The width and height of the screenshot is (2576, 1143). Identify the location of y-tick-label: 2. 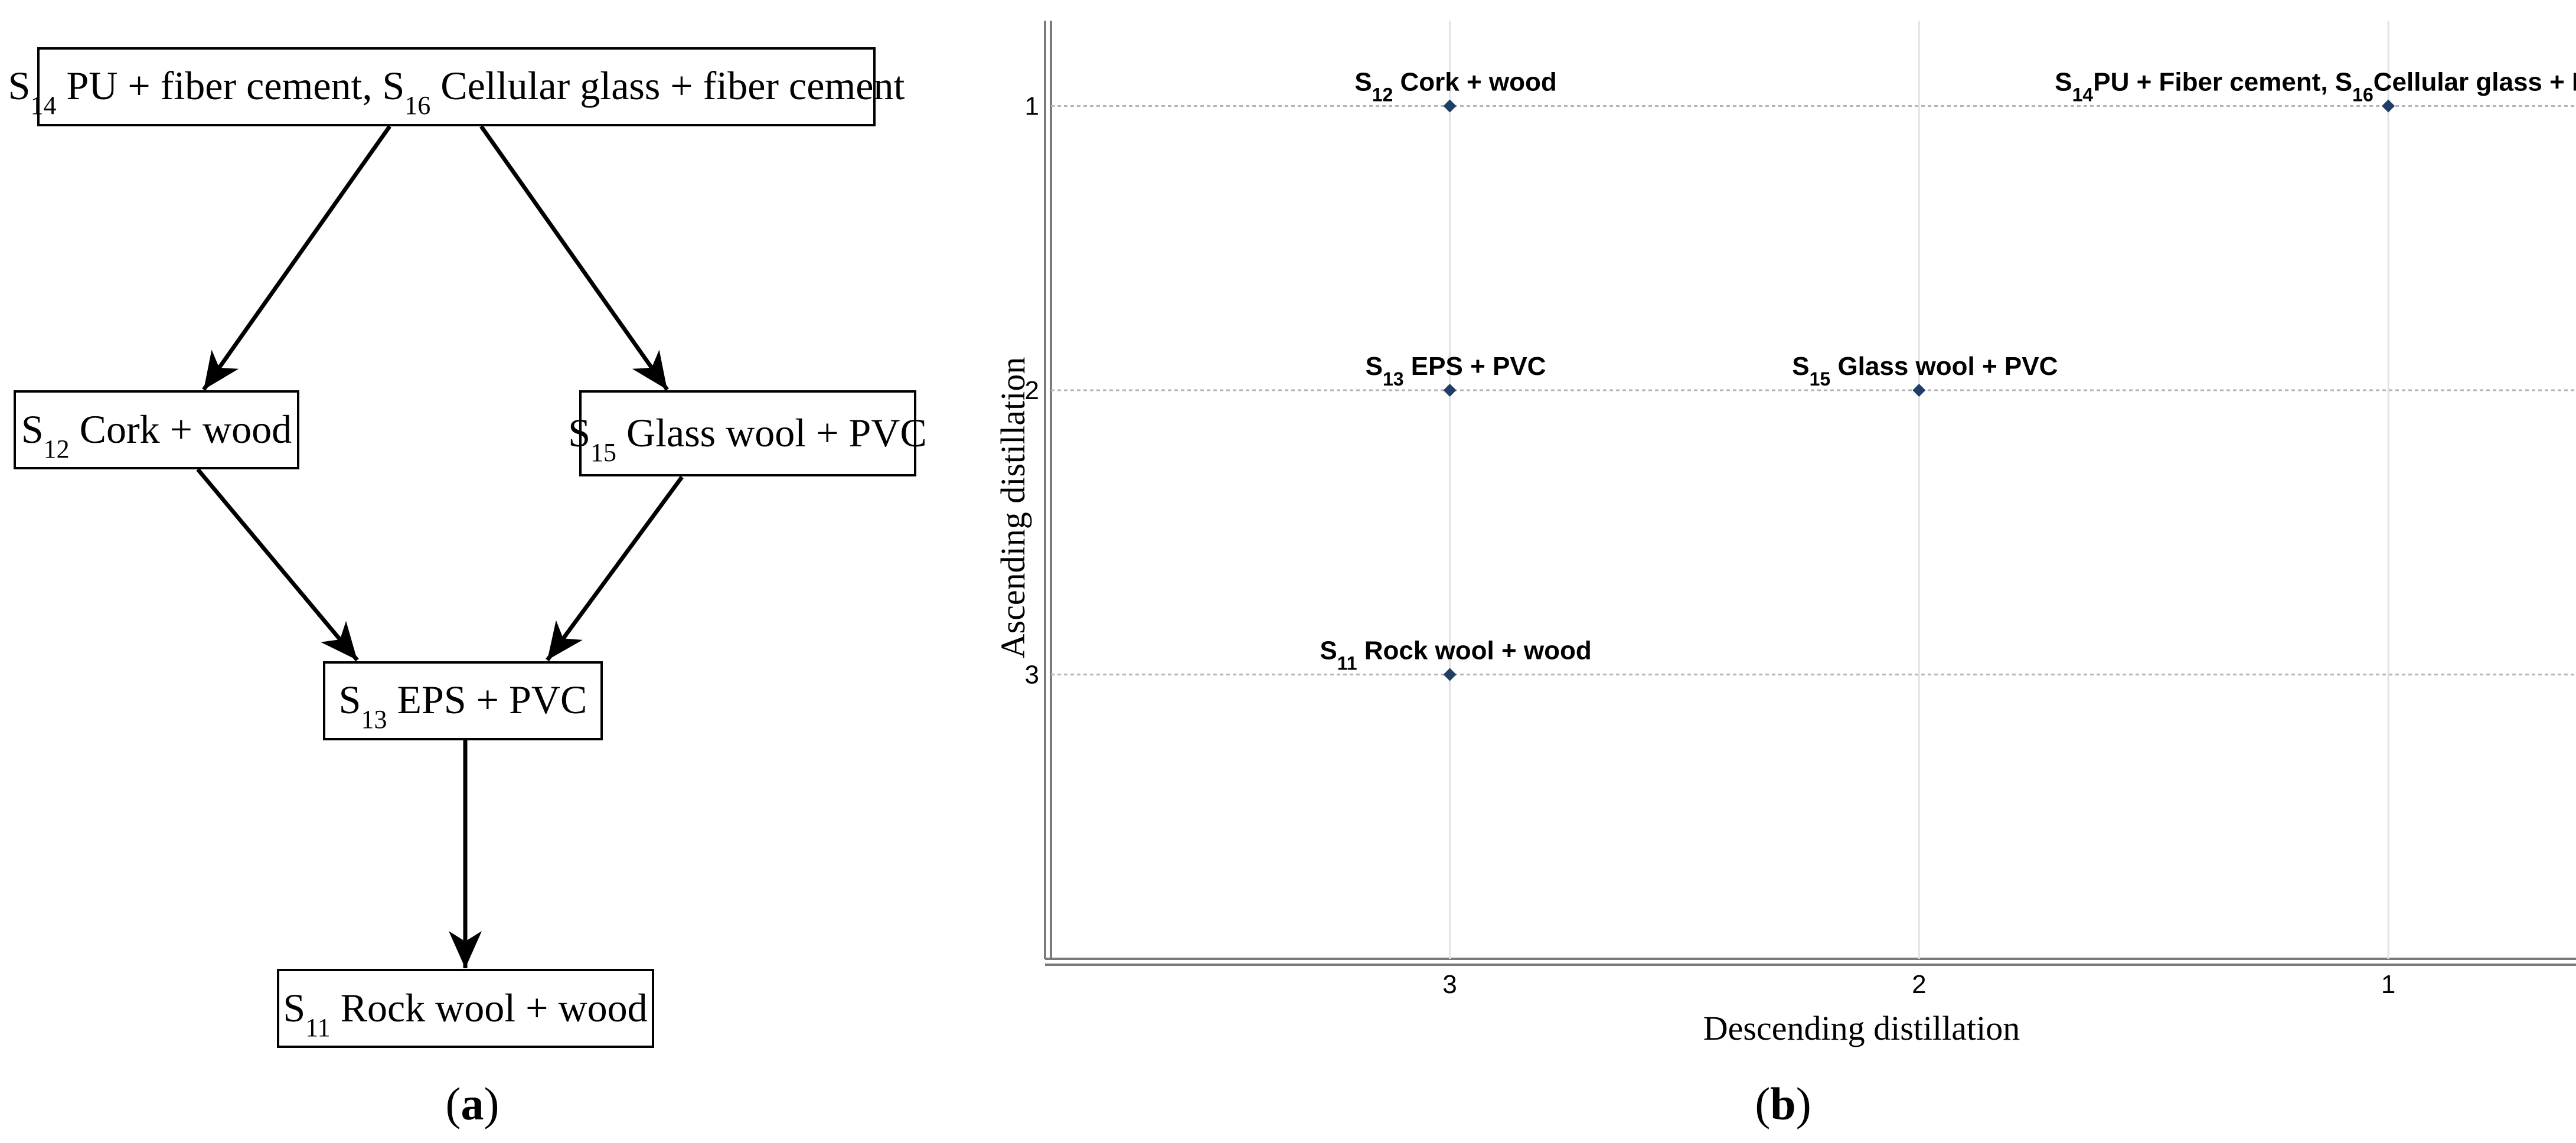
(1032, 391).